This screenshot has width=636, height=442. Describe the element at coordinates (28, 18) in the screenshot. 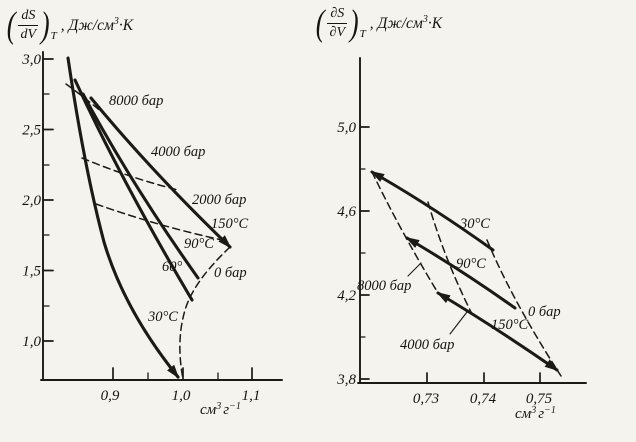

I see `fraction-numerator: dS` at that location.